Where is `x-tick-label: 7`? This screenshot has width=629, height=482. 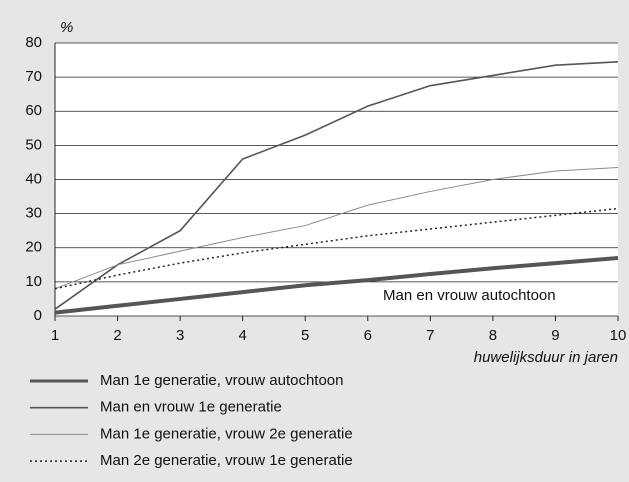
x-tick-label: 7 is located at coordinates (430, 335).